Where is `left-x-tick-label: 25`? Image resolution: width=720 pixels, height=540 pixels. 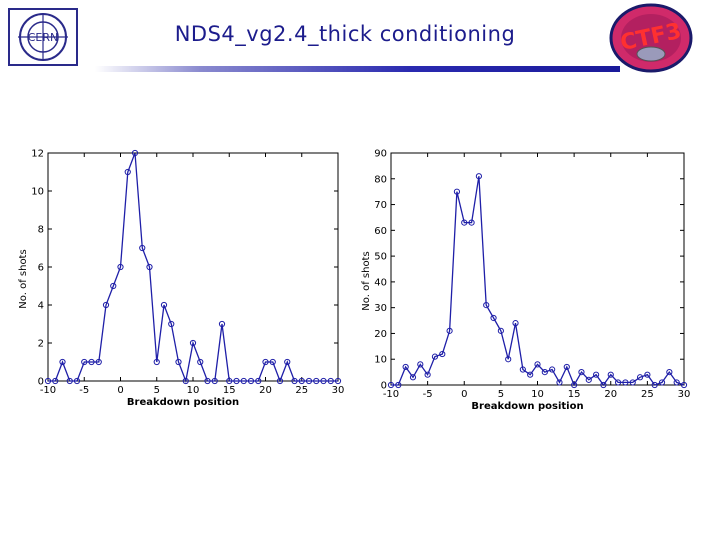 left-x-tick-label: 25 is located at coordinates (301, 390).